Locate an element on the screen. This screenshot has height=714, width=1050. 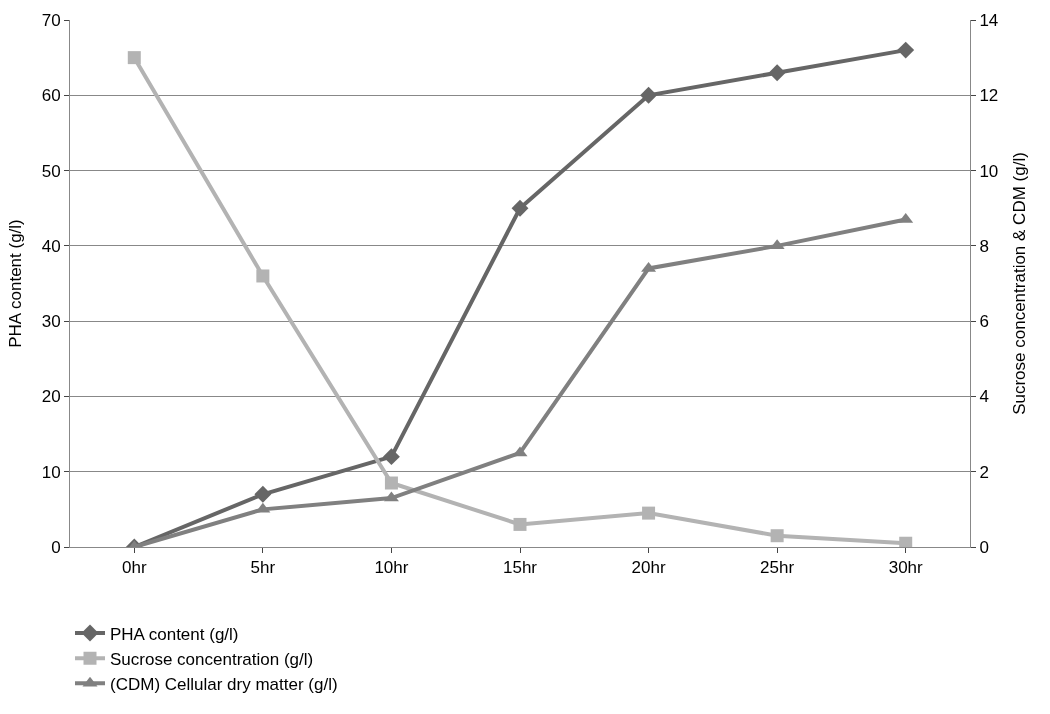
x-tick-label: 25hr is located at coordinates (777, 568).